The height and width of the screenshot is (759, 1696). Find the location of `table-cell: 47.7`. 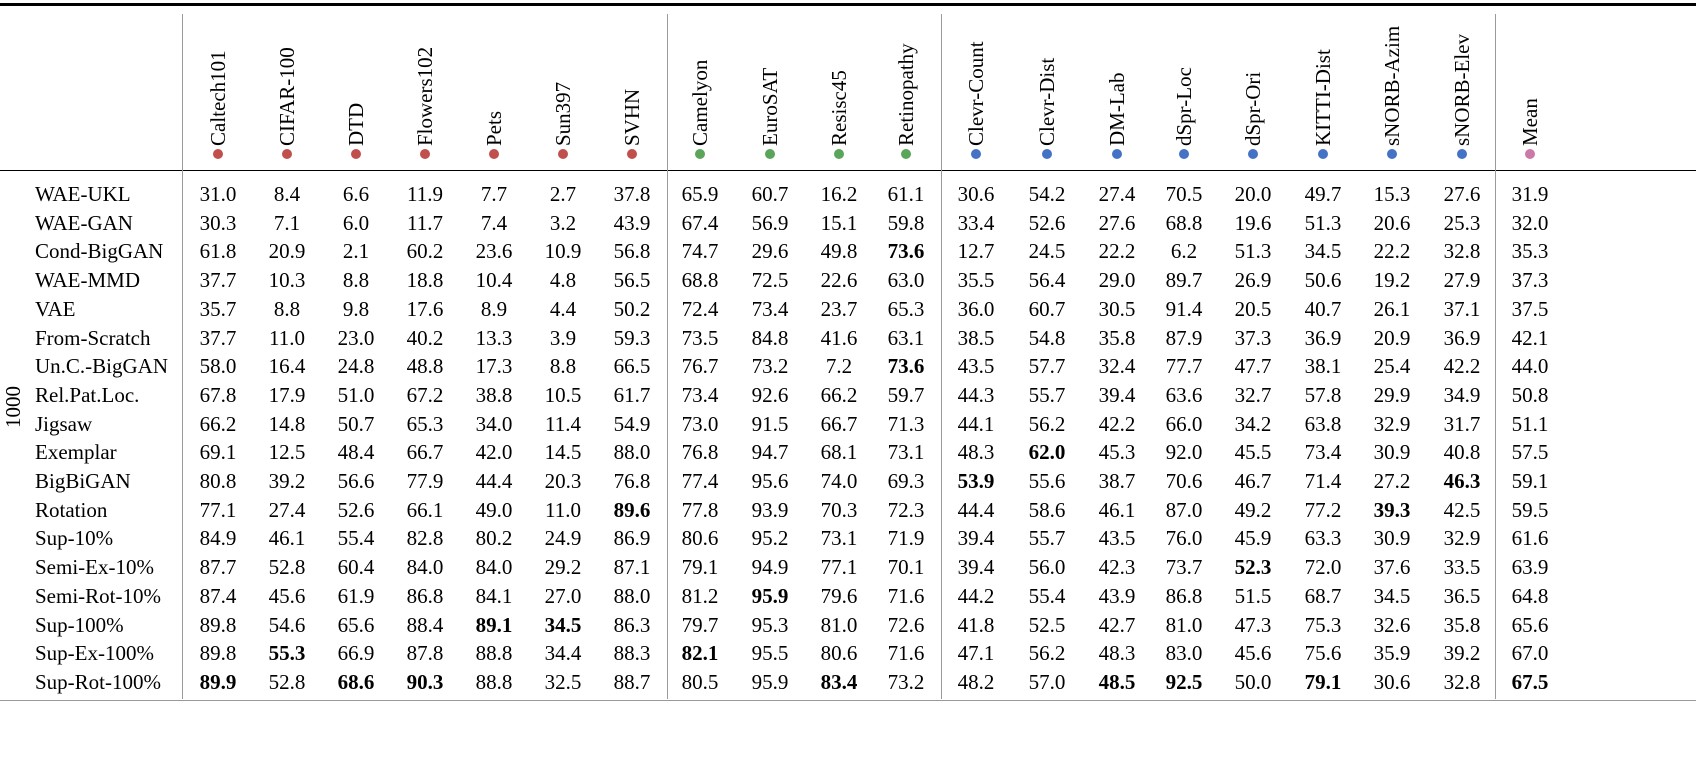

table-cell: 47.7 is located at coordinates (1253, 366).